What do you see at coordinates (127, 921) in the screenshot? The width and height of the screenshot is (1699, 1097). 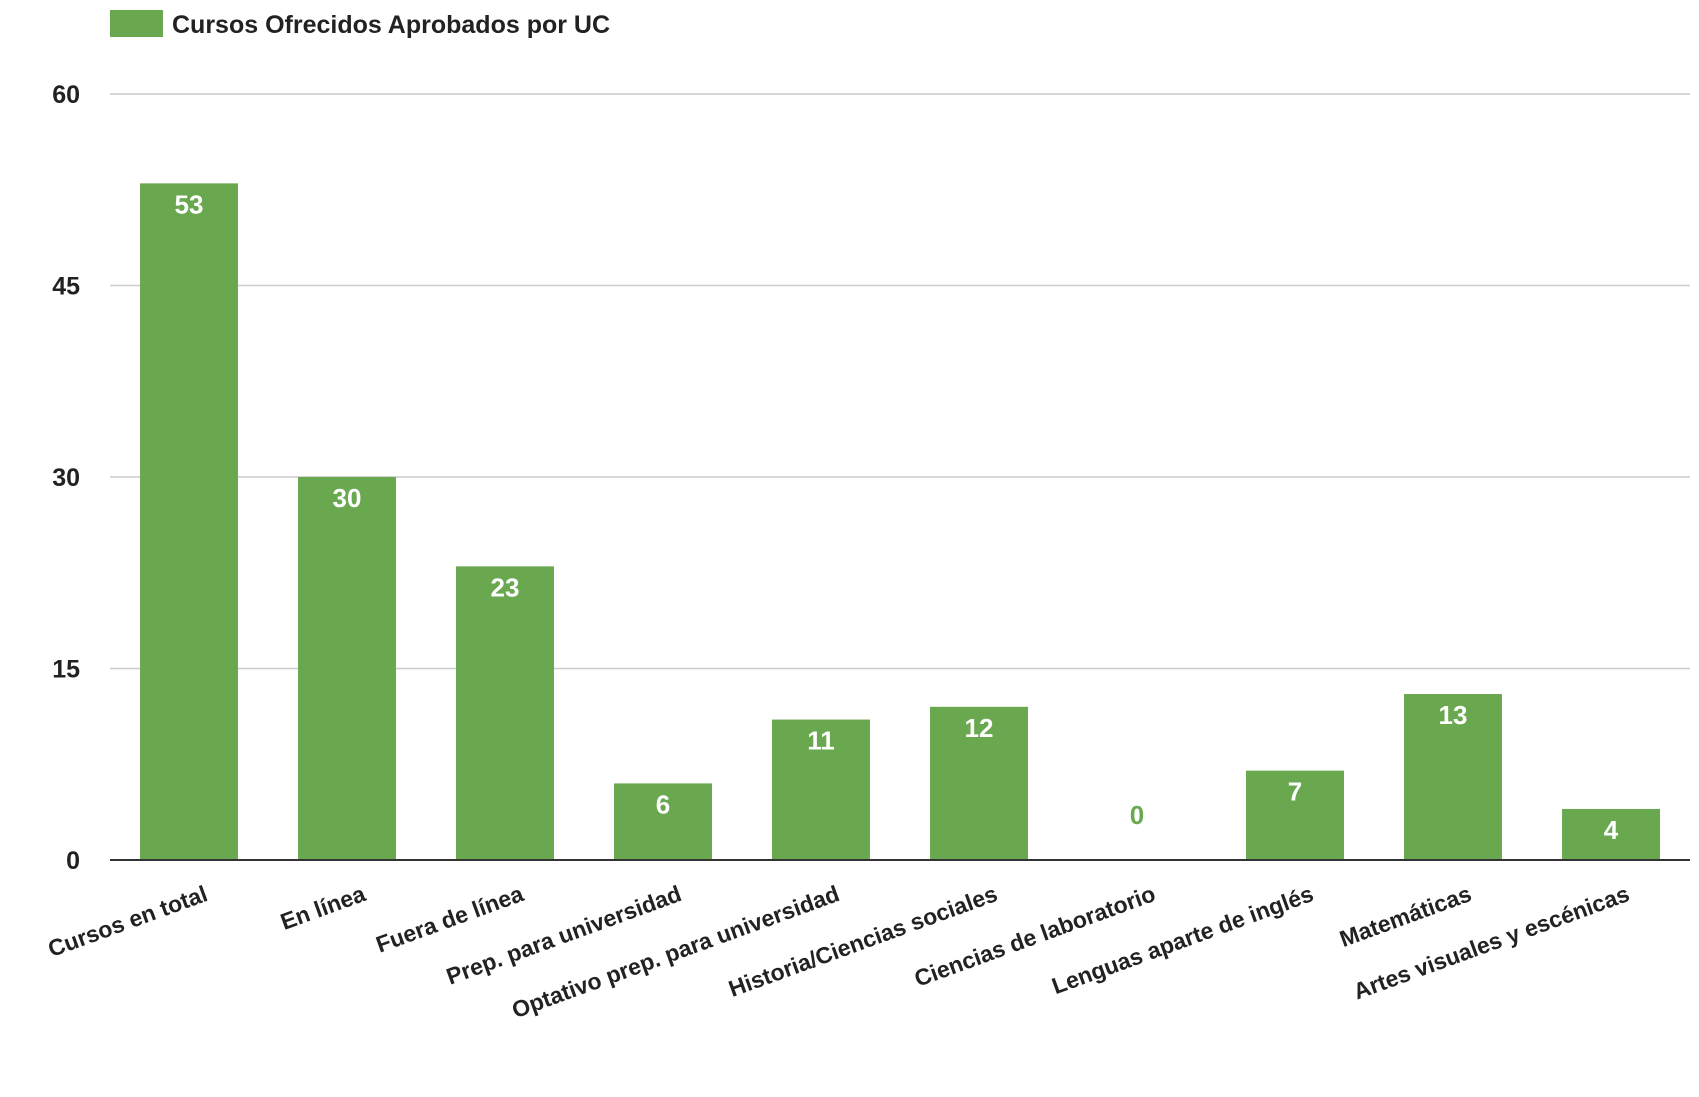 I see `x-tick-label: Cursos en total` at bounding box center [127, 921].